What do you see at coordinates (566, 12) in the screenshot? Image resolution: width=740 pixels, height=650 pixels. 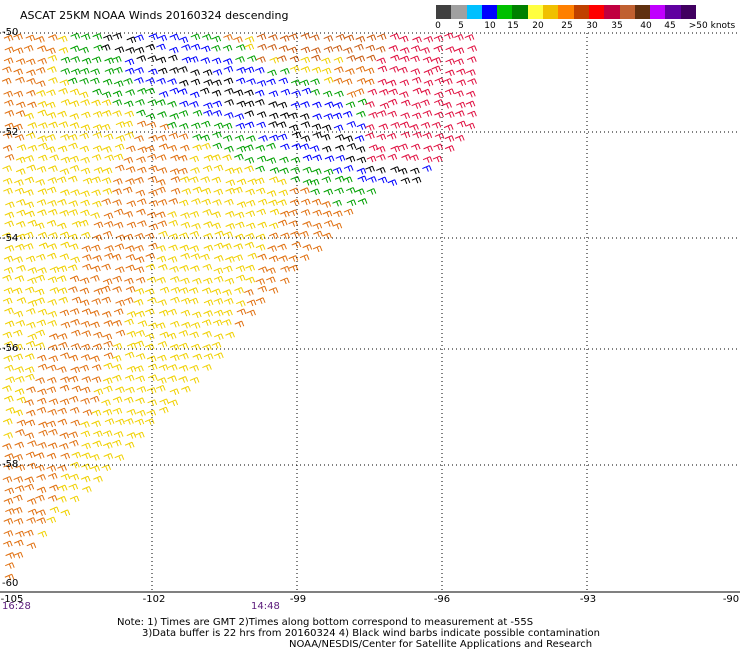 I see `legend-color-cell` at bounding box center [566, 12].